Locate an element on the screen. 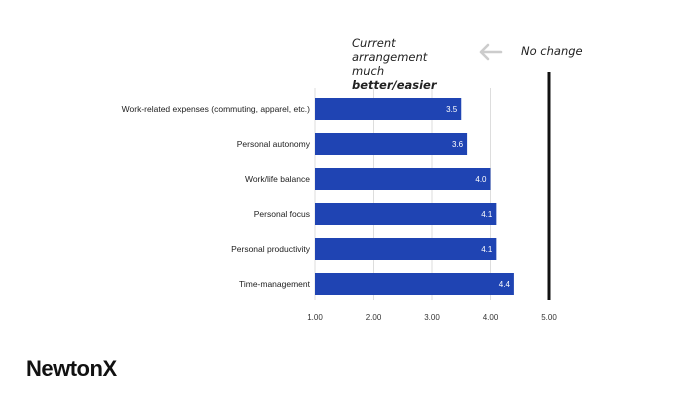 This screenshot has height=400, width=700. bar-value-label: 4.4 is located at coordinates (505, 284).